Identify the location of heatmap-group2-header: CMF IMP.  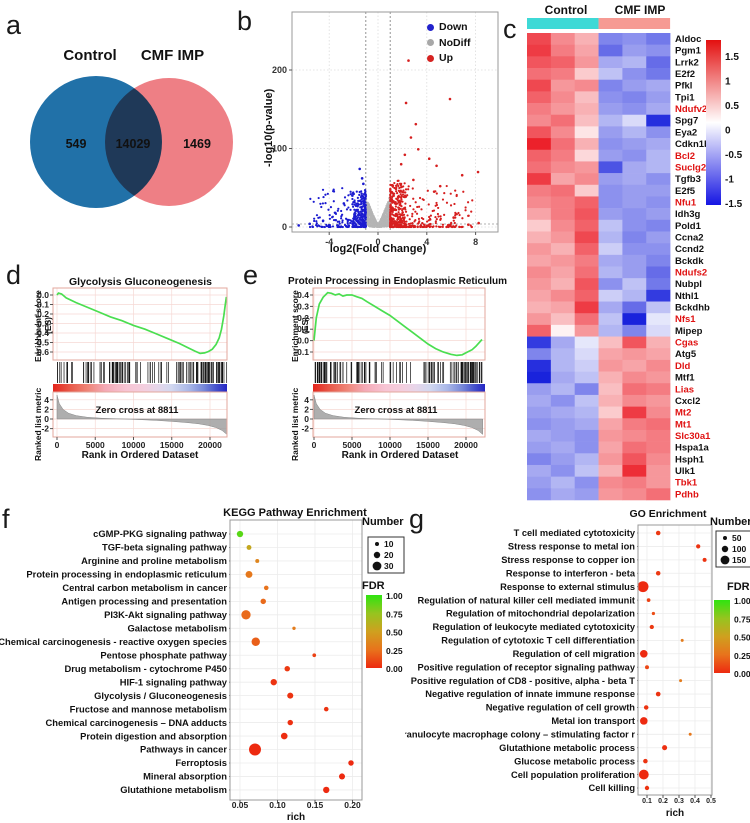
(640, 10).